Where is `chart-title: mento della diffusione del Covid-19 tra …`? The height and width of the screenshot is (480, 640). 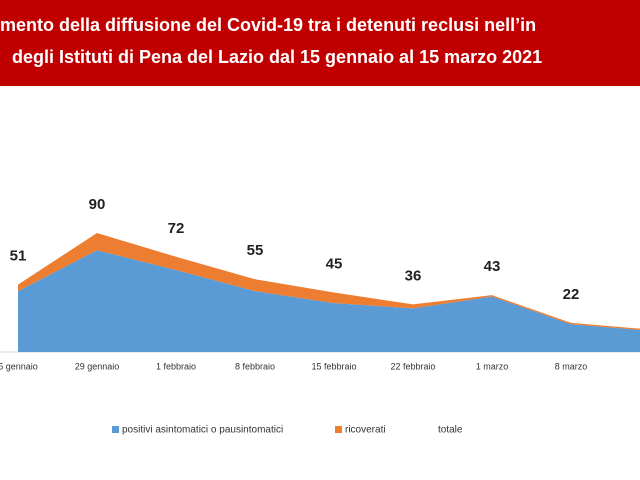
chart-title: mento della diffusione del Covid-19 tra … is located at coordinates (268, 25).